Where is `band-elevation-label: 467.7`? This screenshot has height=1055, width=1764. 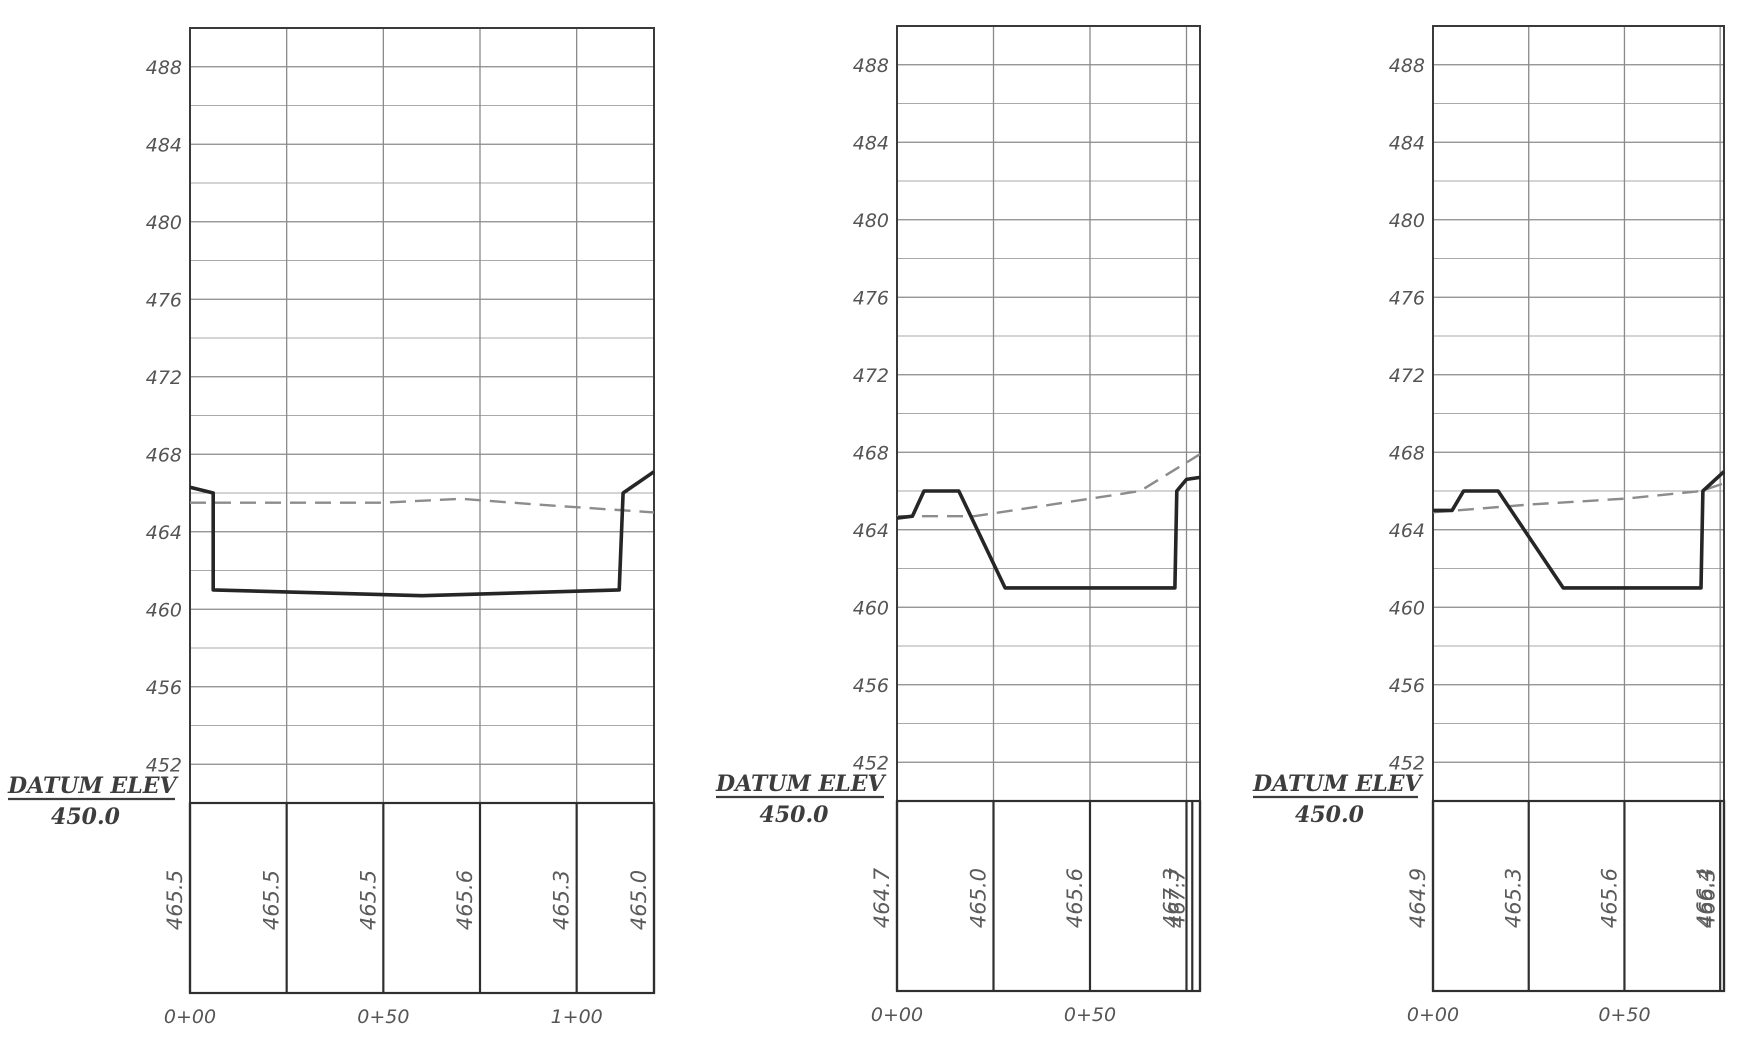 band-elevation-label: 467.7 is located at coordinates (1177, 897).